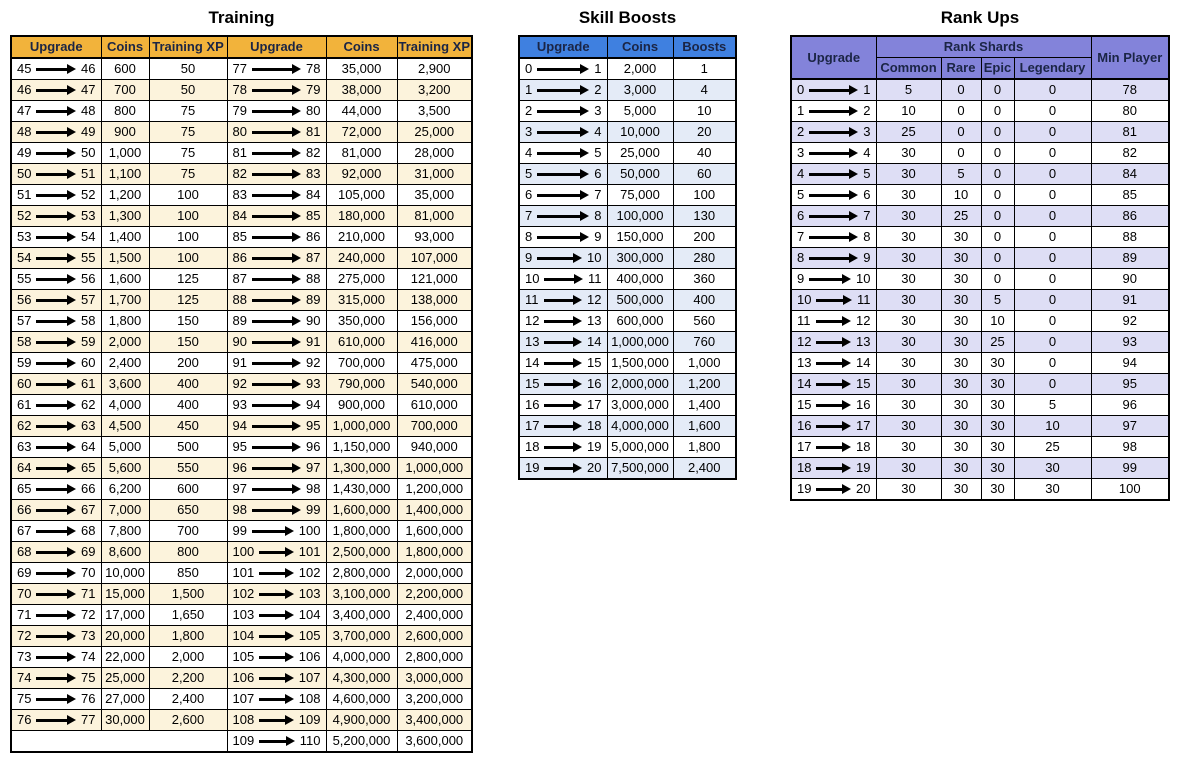 The height and width of the screenshot is (767, 1178). Describe the element at coordinates (908, 132) in the screenshot. I see `common-shards-cell: 25` at that location.